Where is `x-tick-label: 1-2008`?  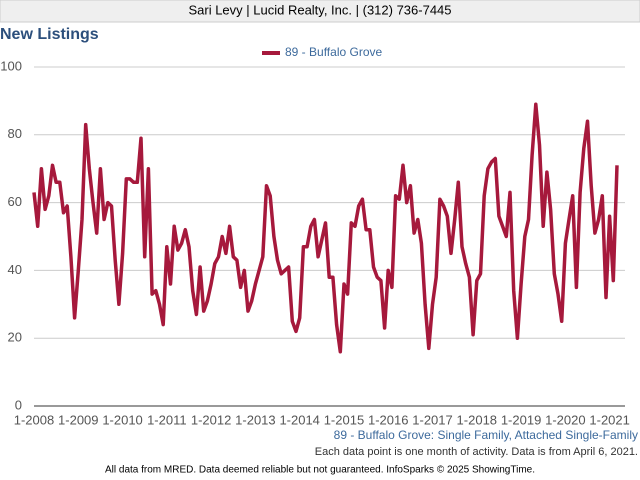
x-tick-label: 1-2008 is located at coordinates (34, 419).